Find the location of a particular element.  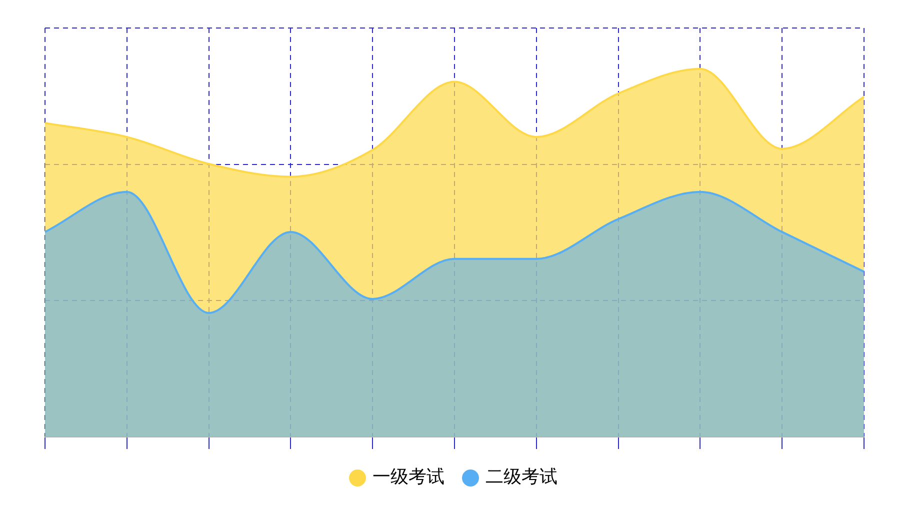

legend-label: 一级考试 is located at coordinates (408, 477).